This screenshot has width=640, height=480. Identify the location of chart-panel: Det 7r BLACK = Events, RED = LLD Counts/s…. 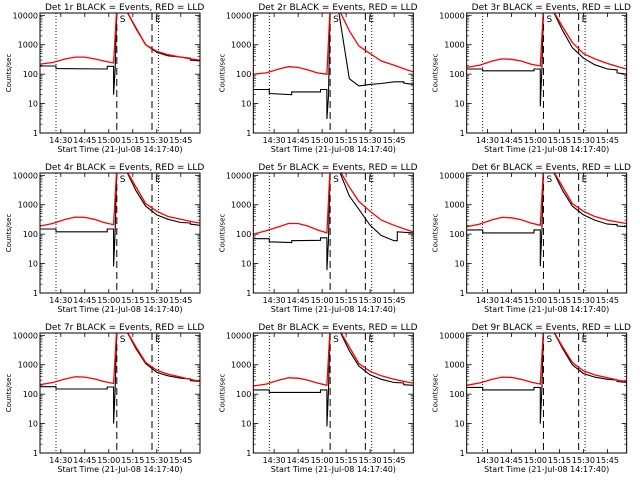
(104, 398).